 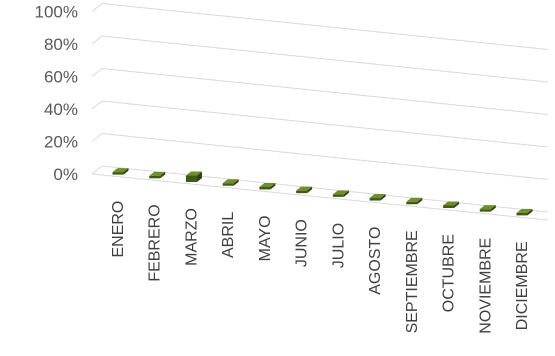 What do you see at coordinates (155, 242) in the screenshot?
I see `x-category-label: FEBRERO` at bounding box center [155, 242].